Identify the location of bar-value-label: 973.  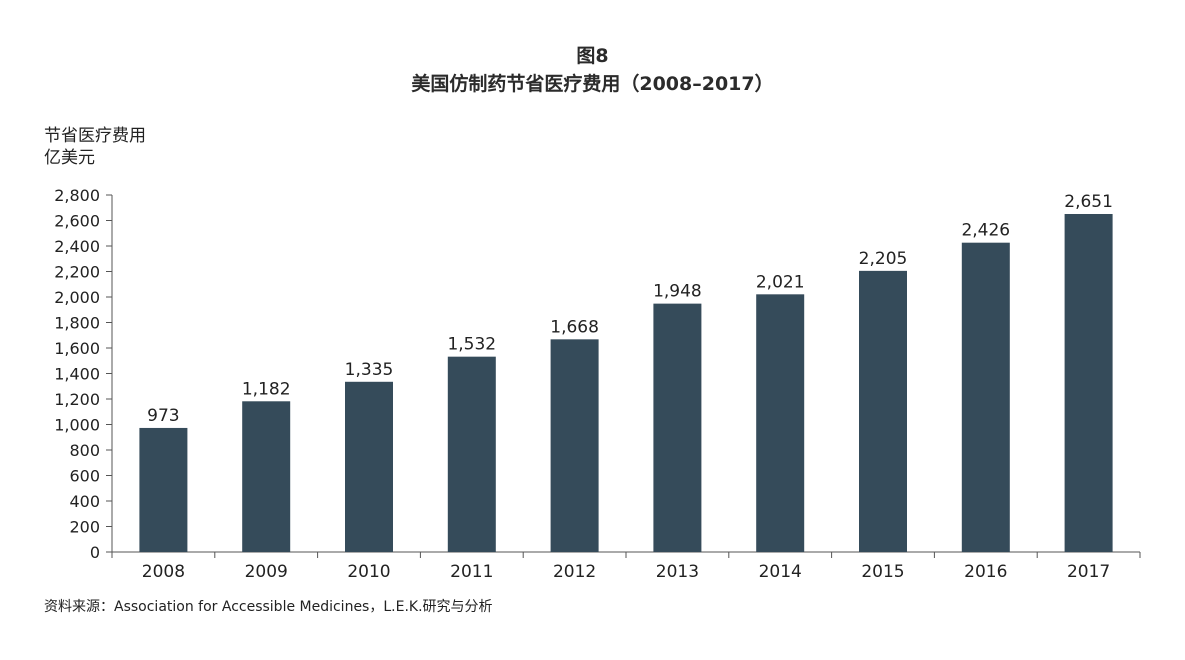
(163, 416).